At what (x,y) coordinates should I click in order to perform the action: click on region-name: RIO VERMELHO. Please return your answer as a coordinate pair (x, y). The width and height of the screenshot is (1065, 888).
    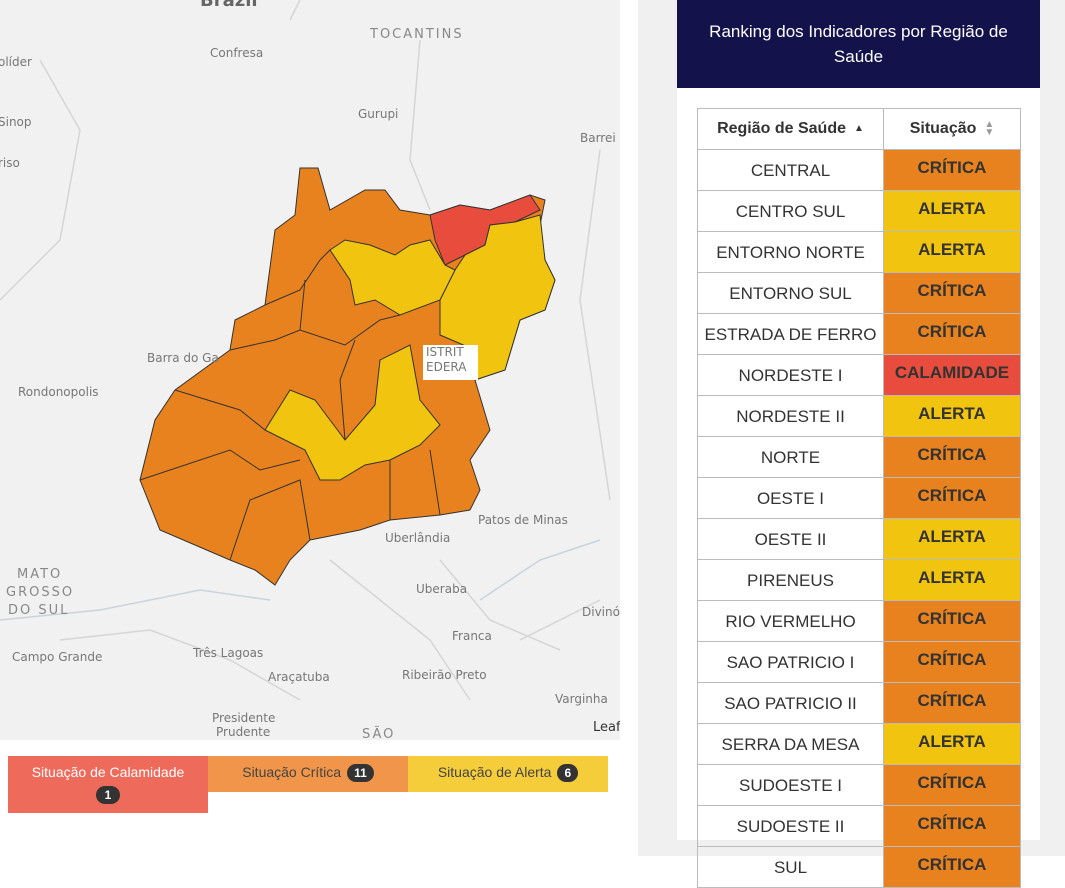
    Looking at the image, I should click on (790, 621).